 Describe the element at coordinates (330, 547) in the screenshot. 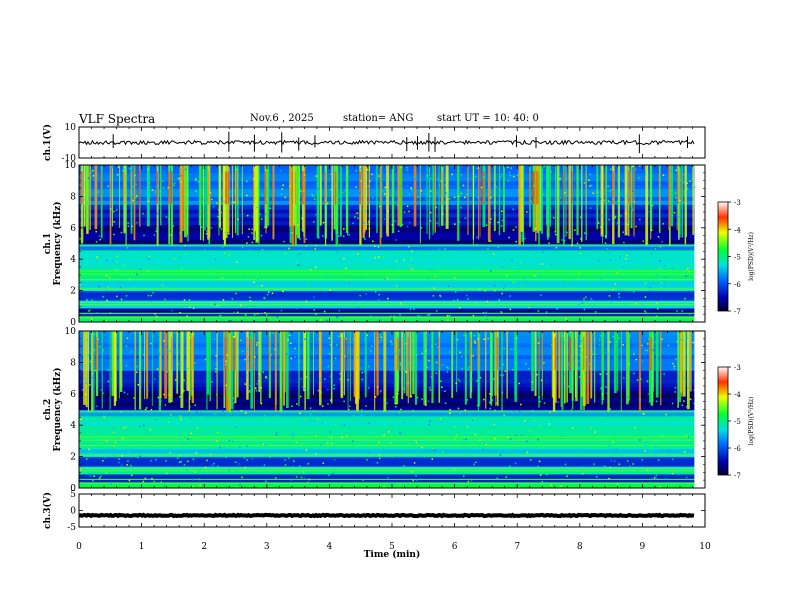

I see `x-tick-label: 4` at that location.